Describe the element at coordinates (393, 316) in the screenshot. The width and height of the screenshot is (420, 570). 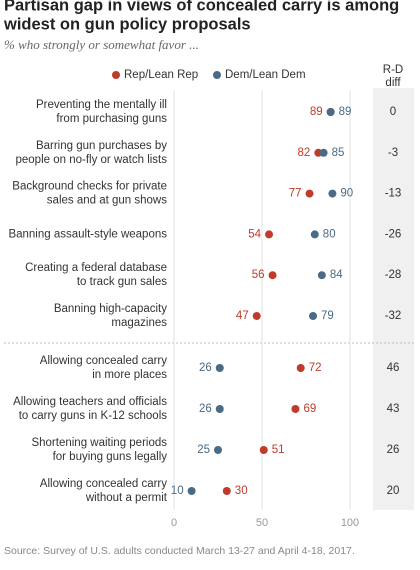
I see `diff-value: -32` at that location.